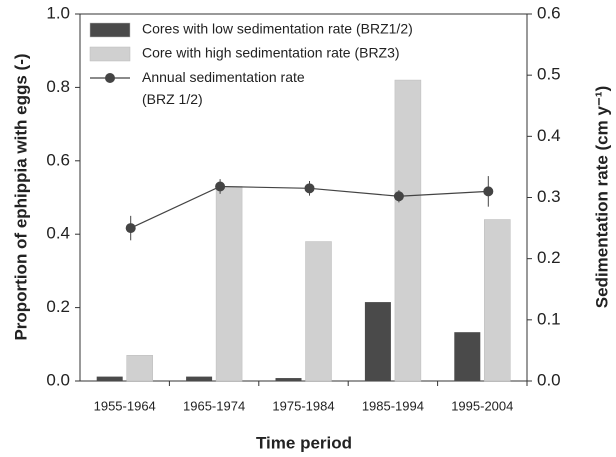  I want to click on x-tick-label: 1975-1984, so click(303, 405).